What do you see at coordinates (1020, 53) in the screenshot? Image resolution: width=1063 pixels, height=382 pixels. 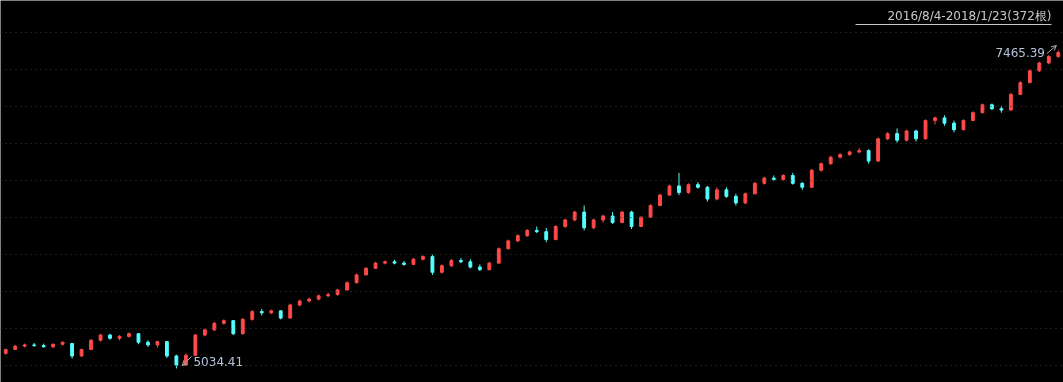 I see `annotation: 7465.39` at bounding box center [1020, 53].